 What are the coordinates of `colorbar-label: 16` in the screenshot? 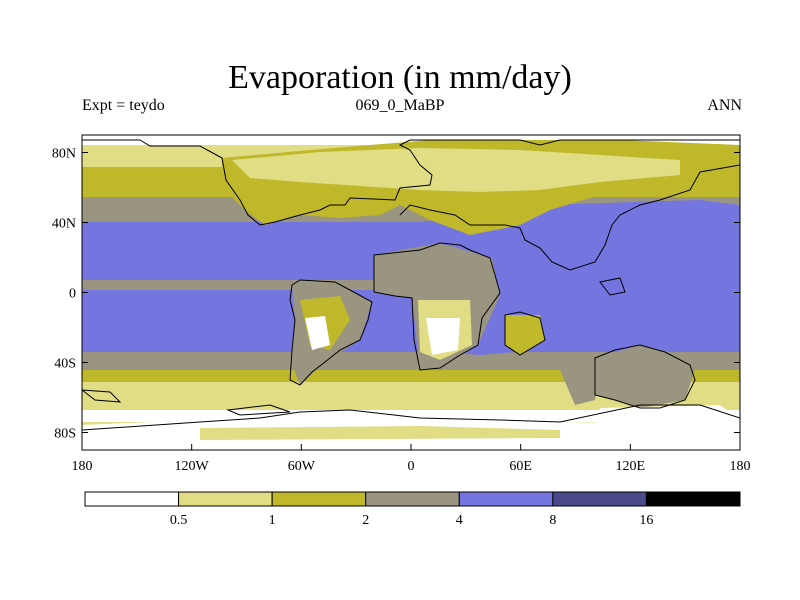 It's located at (646, 520).